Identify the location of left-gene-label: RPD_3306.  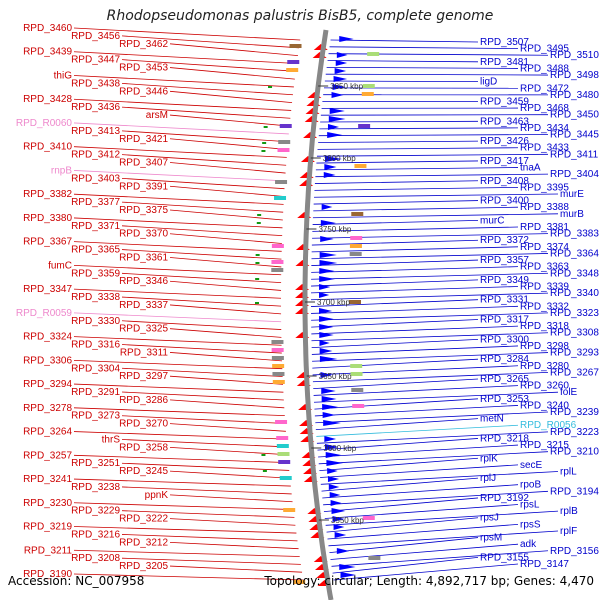
(47, 360).